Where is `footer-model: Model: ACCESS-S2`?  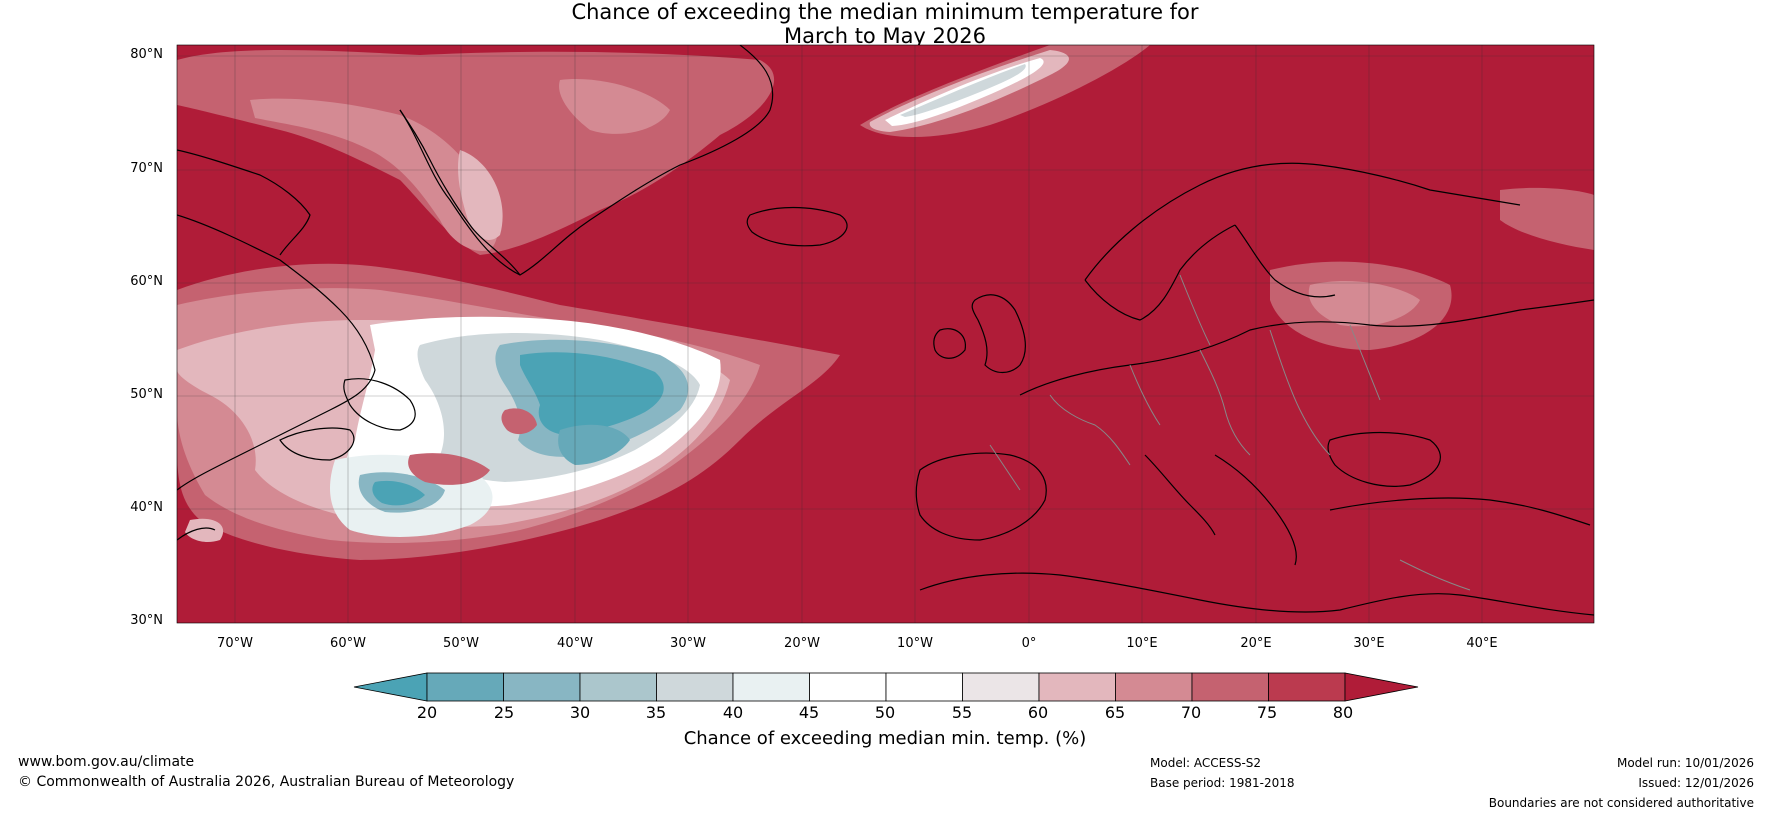 footer-model: Model: ACCESS-S2 is located at coordinates (1206, 763).